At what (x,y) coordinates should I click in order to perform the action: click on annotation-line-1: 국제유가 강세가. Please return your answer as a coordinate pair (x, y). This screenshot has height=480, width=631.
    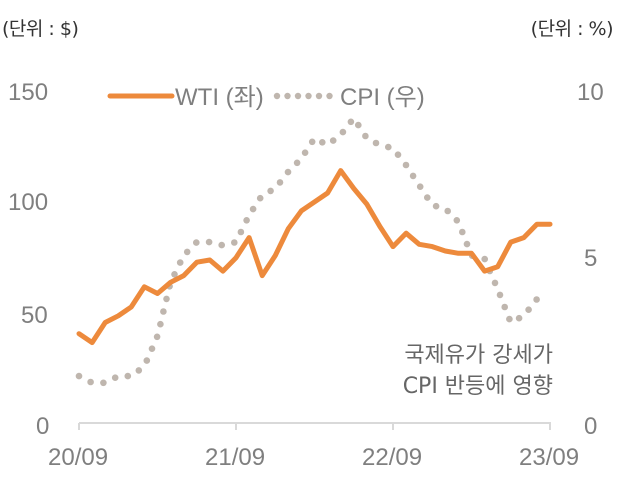
    Looking at the image, I should click on (478, 355).